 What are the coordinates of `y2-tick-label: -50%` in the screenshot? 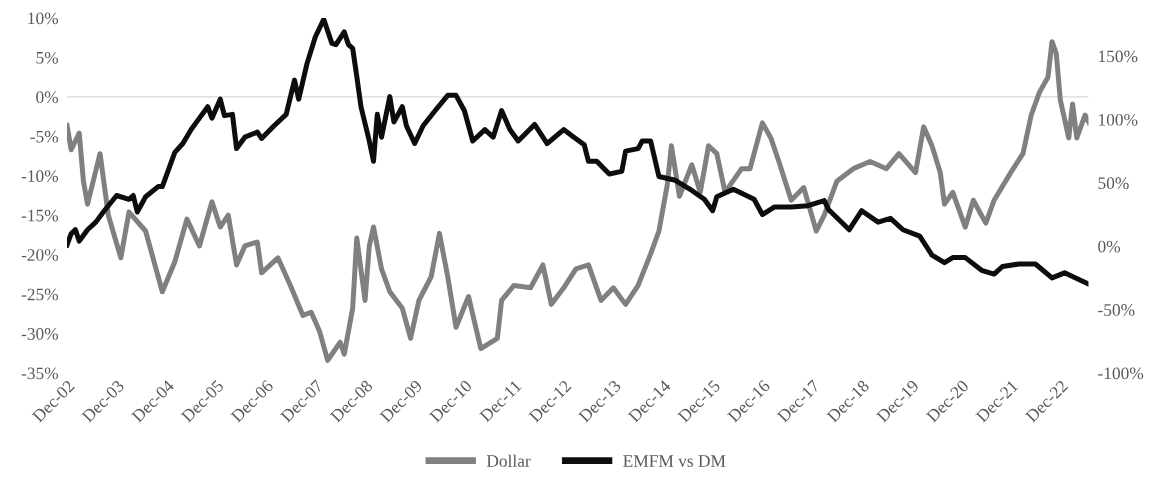 It's located at (1116, 310).